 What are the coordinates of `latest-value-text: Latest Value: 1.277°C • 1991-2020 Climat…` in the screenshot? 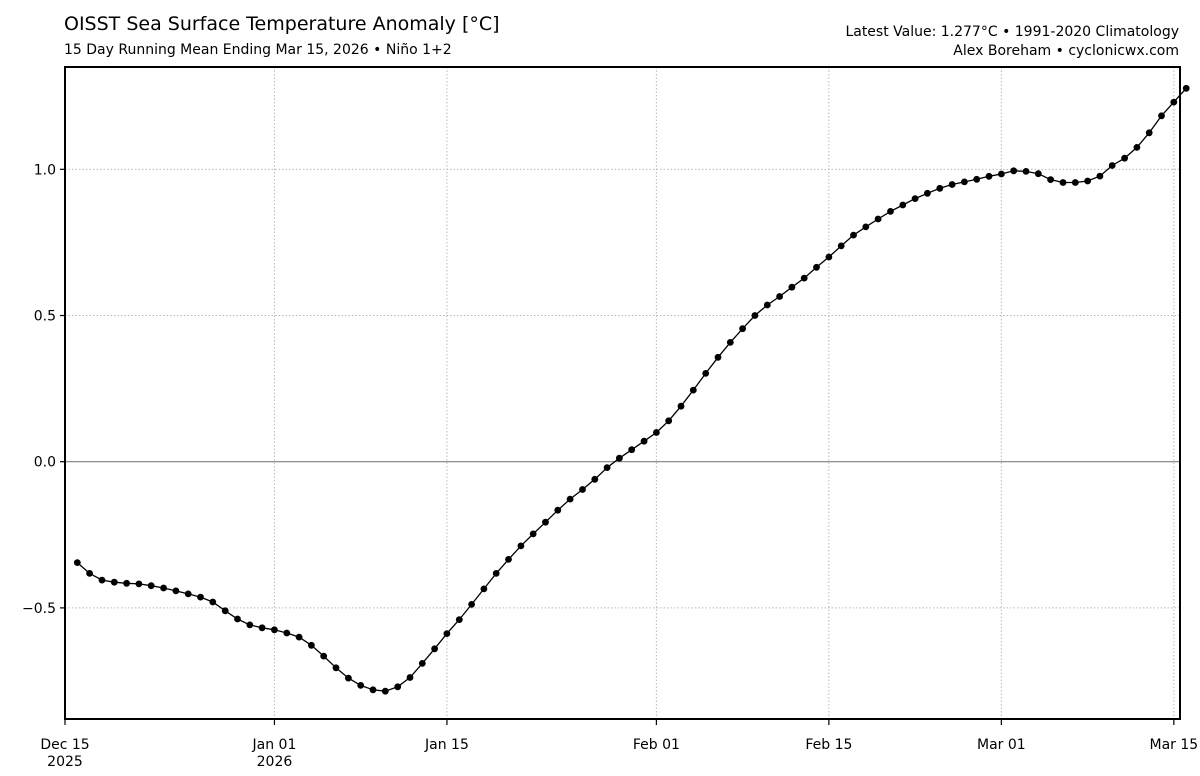 It's located at (1012, 32).